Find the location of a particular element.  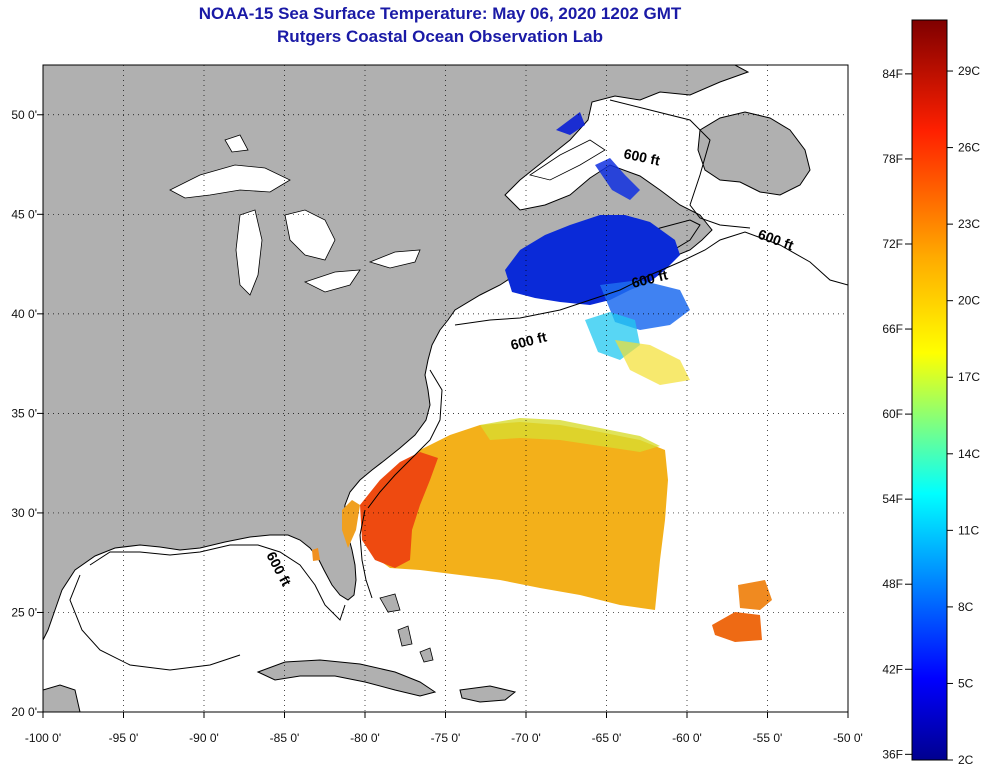

colorbar-c-label: 14C is located at coordinates (969, 454).